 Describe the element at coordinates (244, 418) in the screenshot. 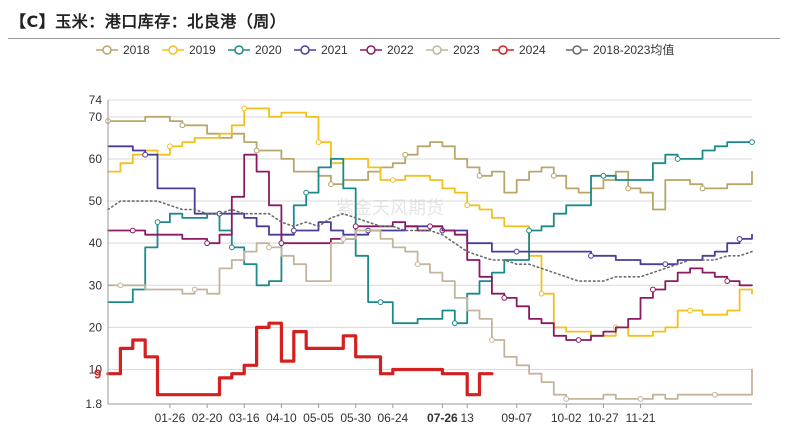

I see `x-tick-label: 03-16` at that location.